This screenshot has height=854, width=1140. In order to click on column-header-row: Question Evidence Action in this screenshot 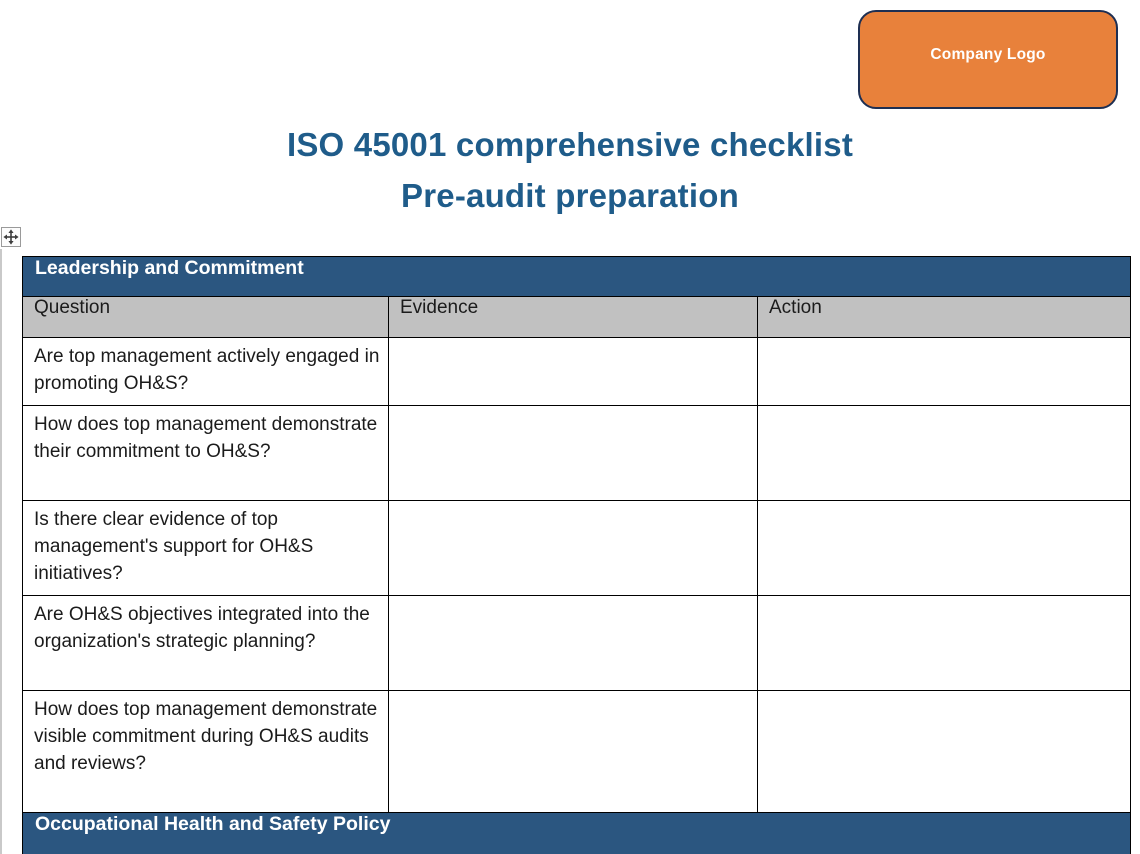, I will do `click(576, 317)`.